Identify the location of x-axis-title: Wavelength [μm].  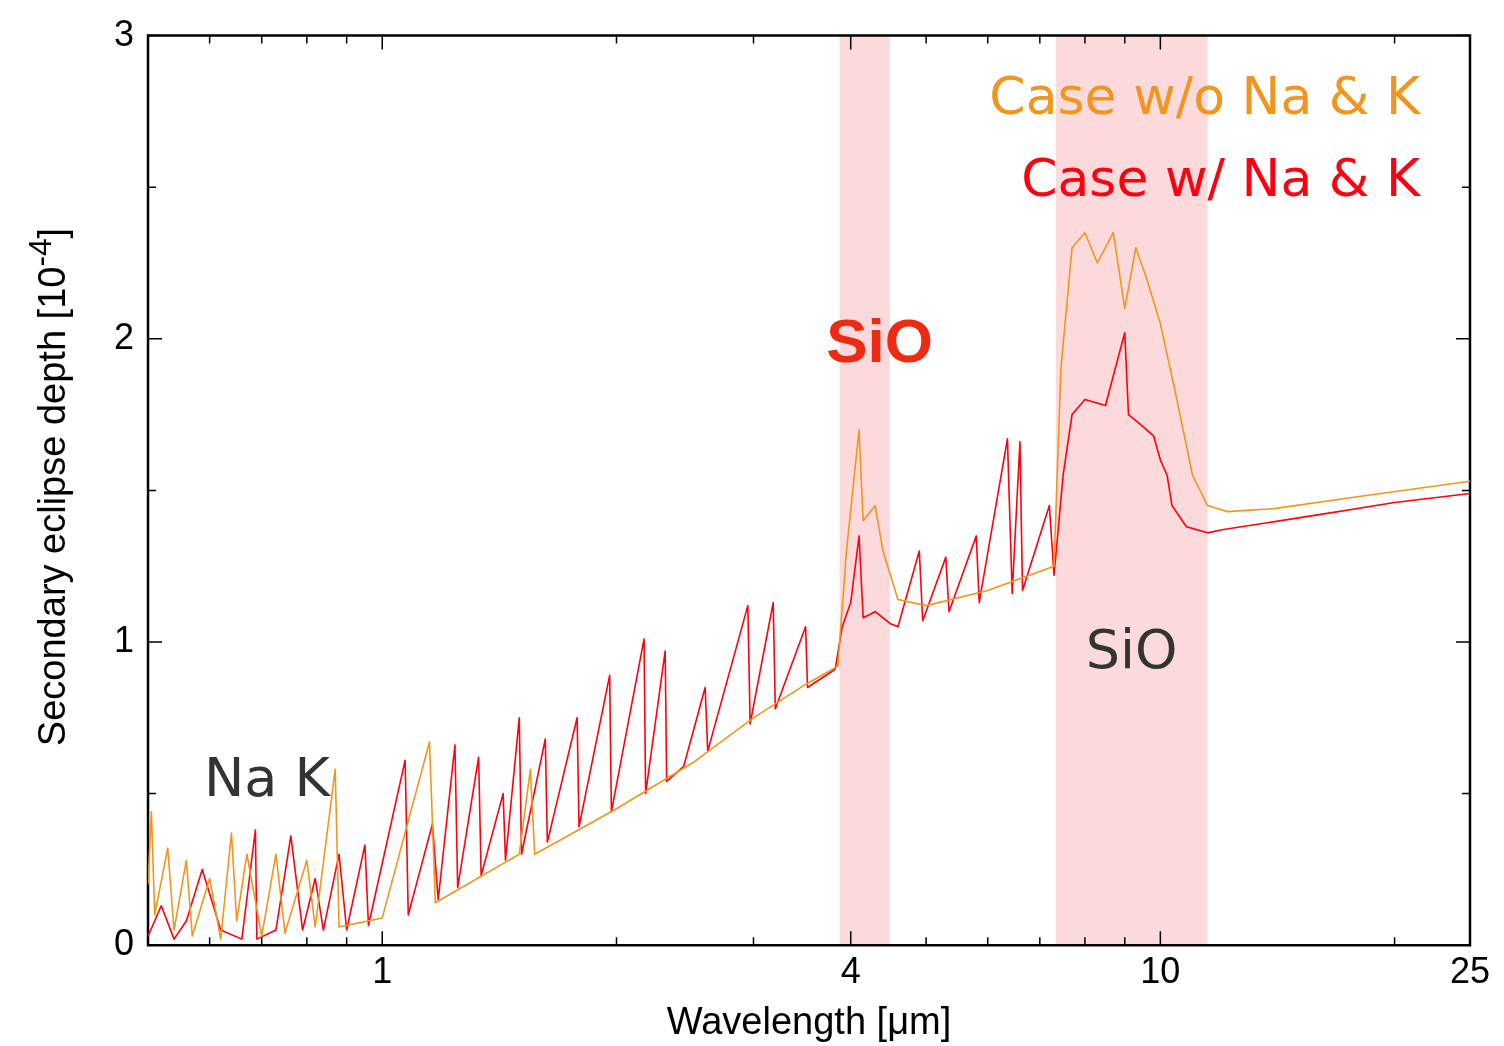
(809, 1020).